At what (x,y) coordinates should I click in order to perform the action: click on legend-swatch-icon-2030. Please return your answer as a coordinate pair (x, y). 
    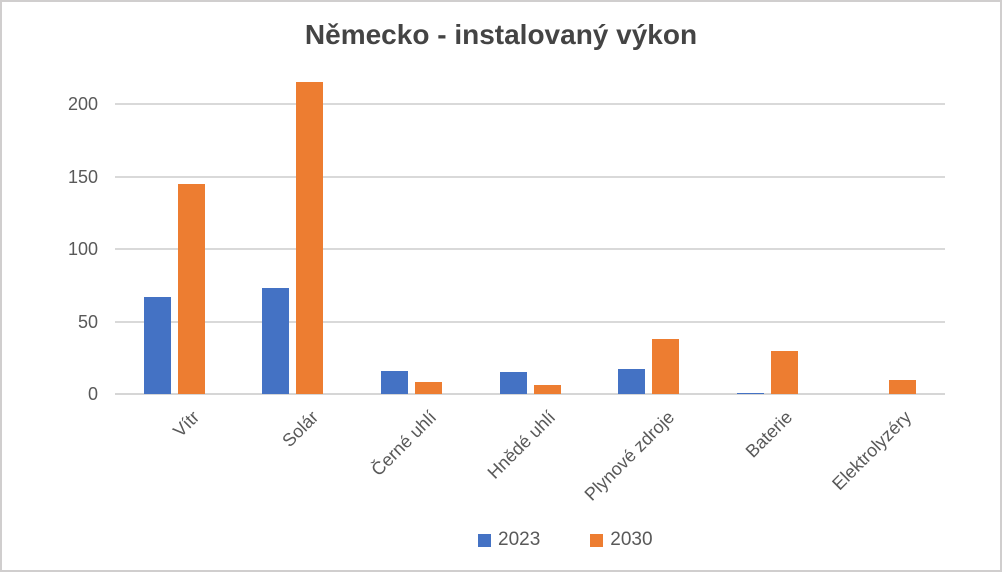
    Looking at the image, I should click on (597, 540).